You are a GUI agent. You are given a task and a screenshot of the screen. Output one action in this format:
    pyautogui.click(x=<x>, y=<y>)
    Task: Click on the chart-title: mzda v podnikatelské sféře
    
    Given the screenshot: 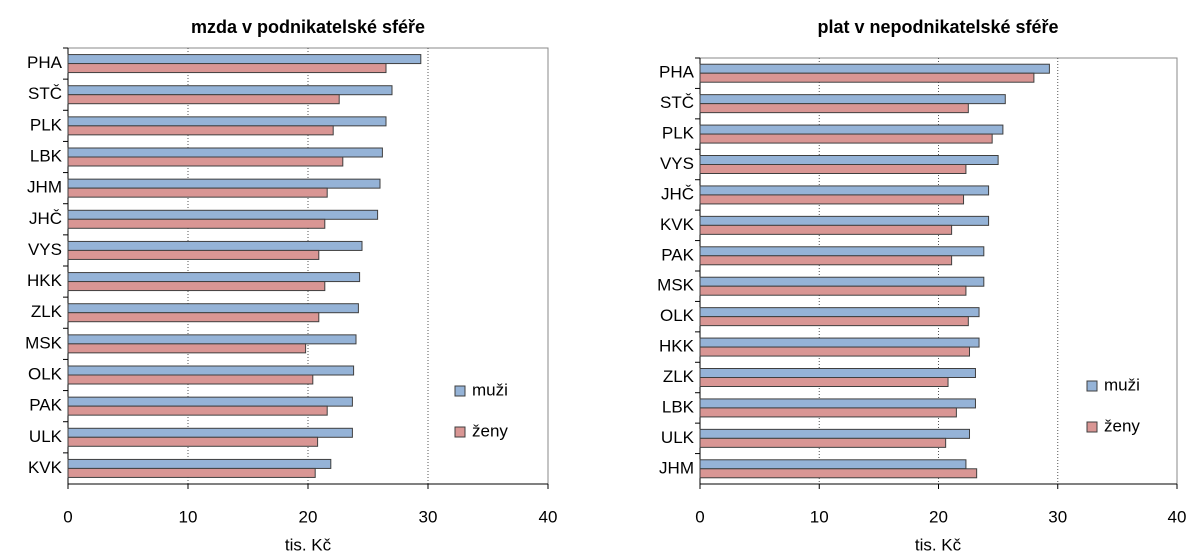 What is the action you would take?
    pyautogui.click(x=308, y=27)
    